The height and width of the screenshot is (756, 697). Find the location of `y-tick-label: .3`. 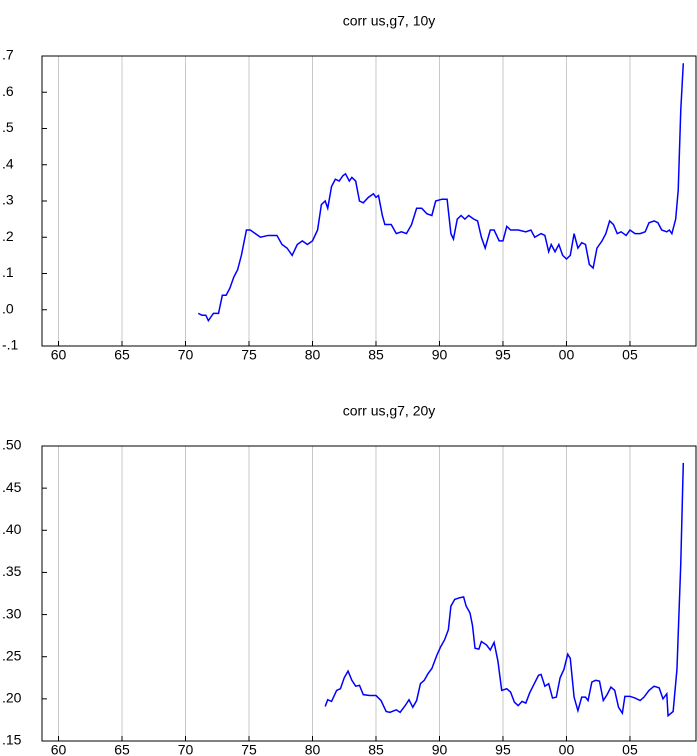

y-tick-label: .3 is located at coordinates (8, 200).